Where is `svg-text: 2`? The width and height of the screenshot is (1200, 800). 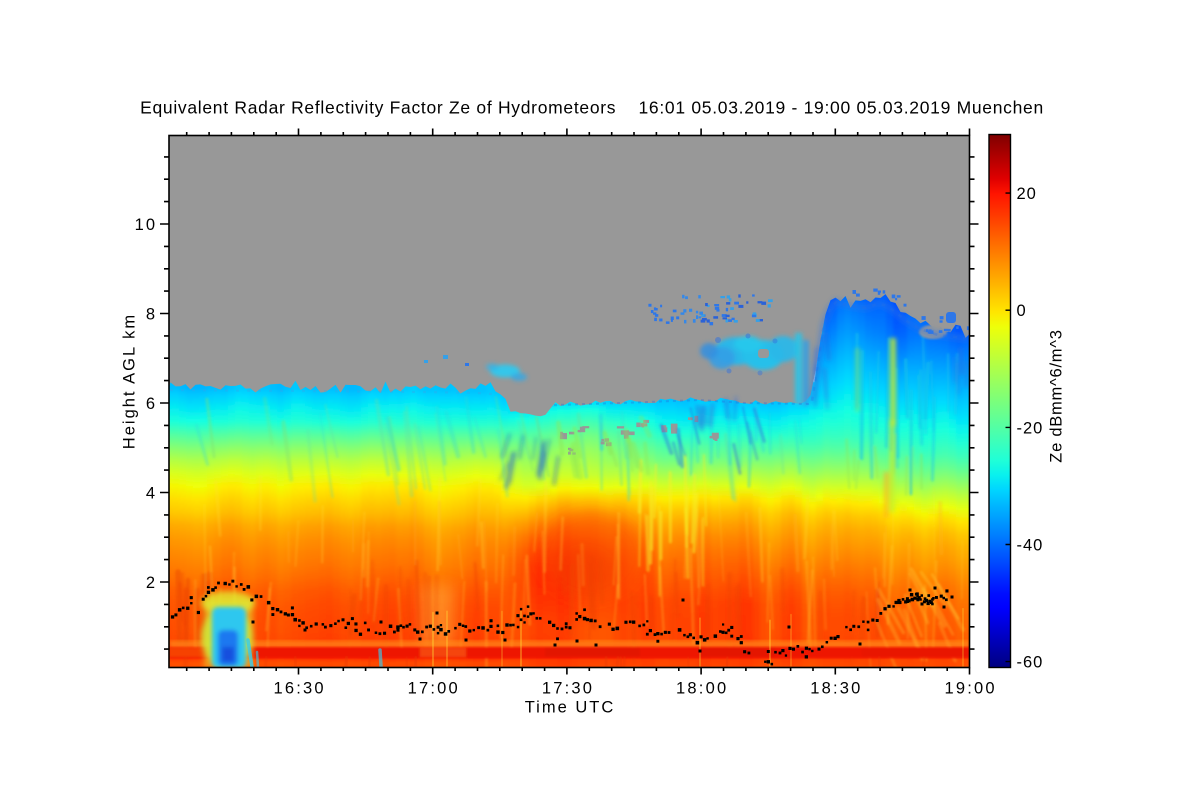 svg-text: 2 is located at coordinates (151, 583).